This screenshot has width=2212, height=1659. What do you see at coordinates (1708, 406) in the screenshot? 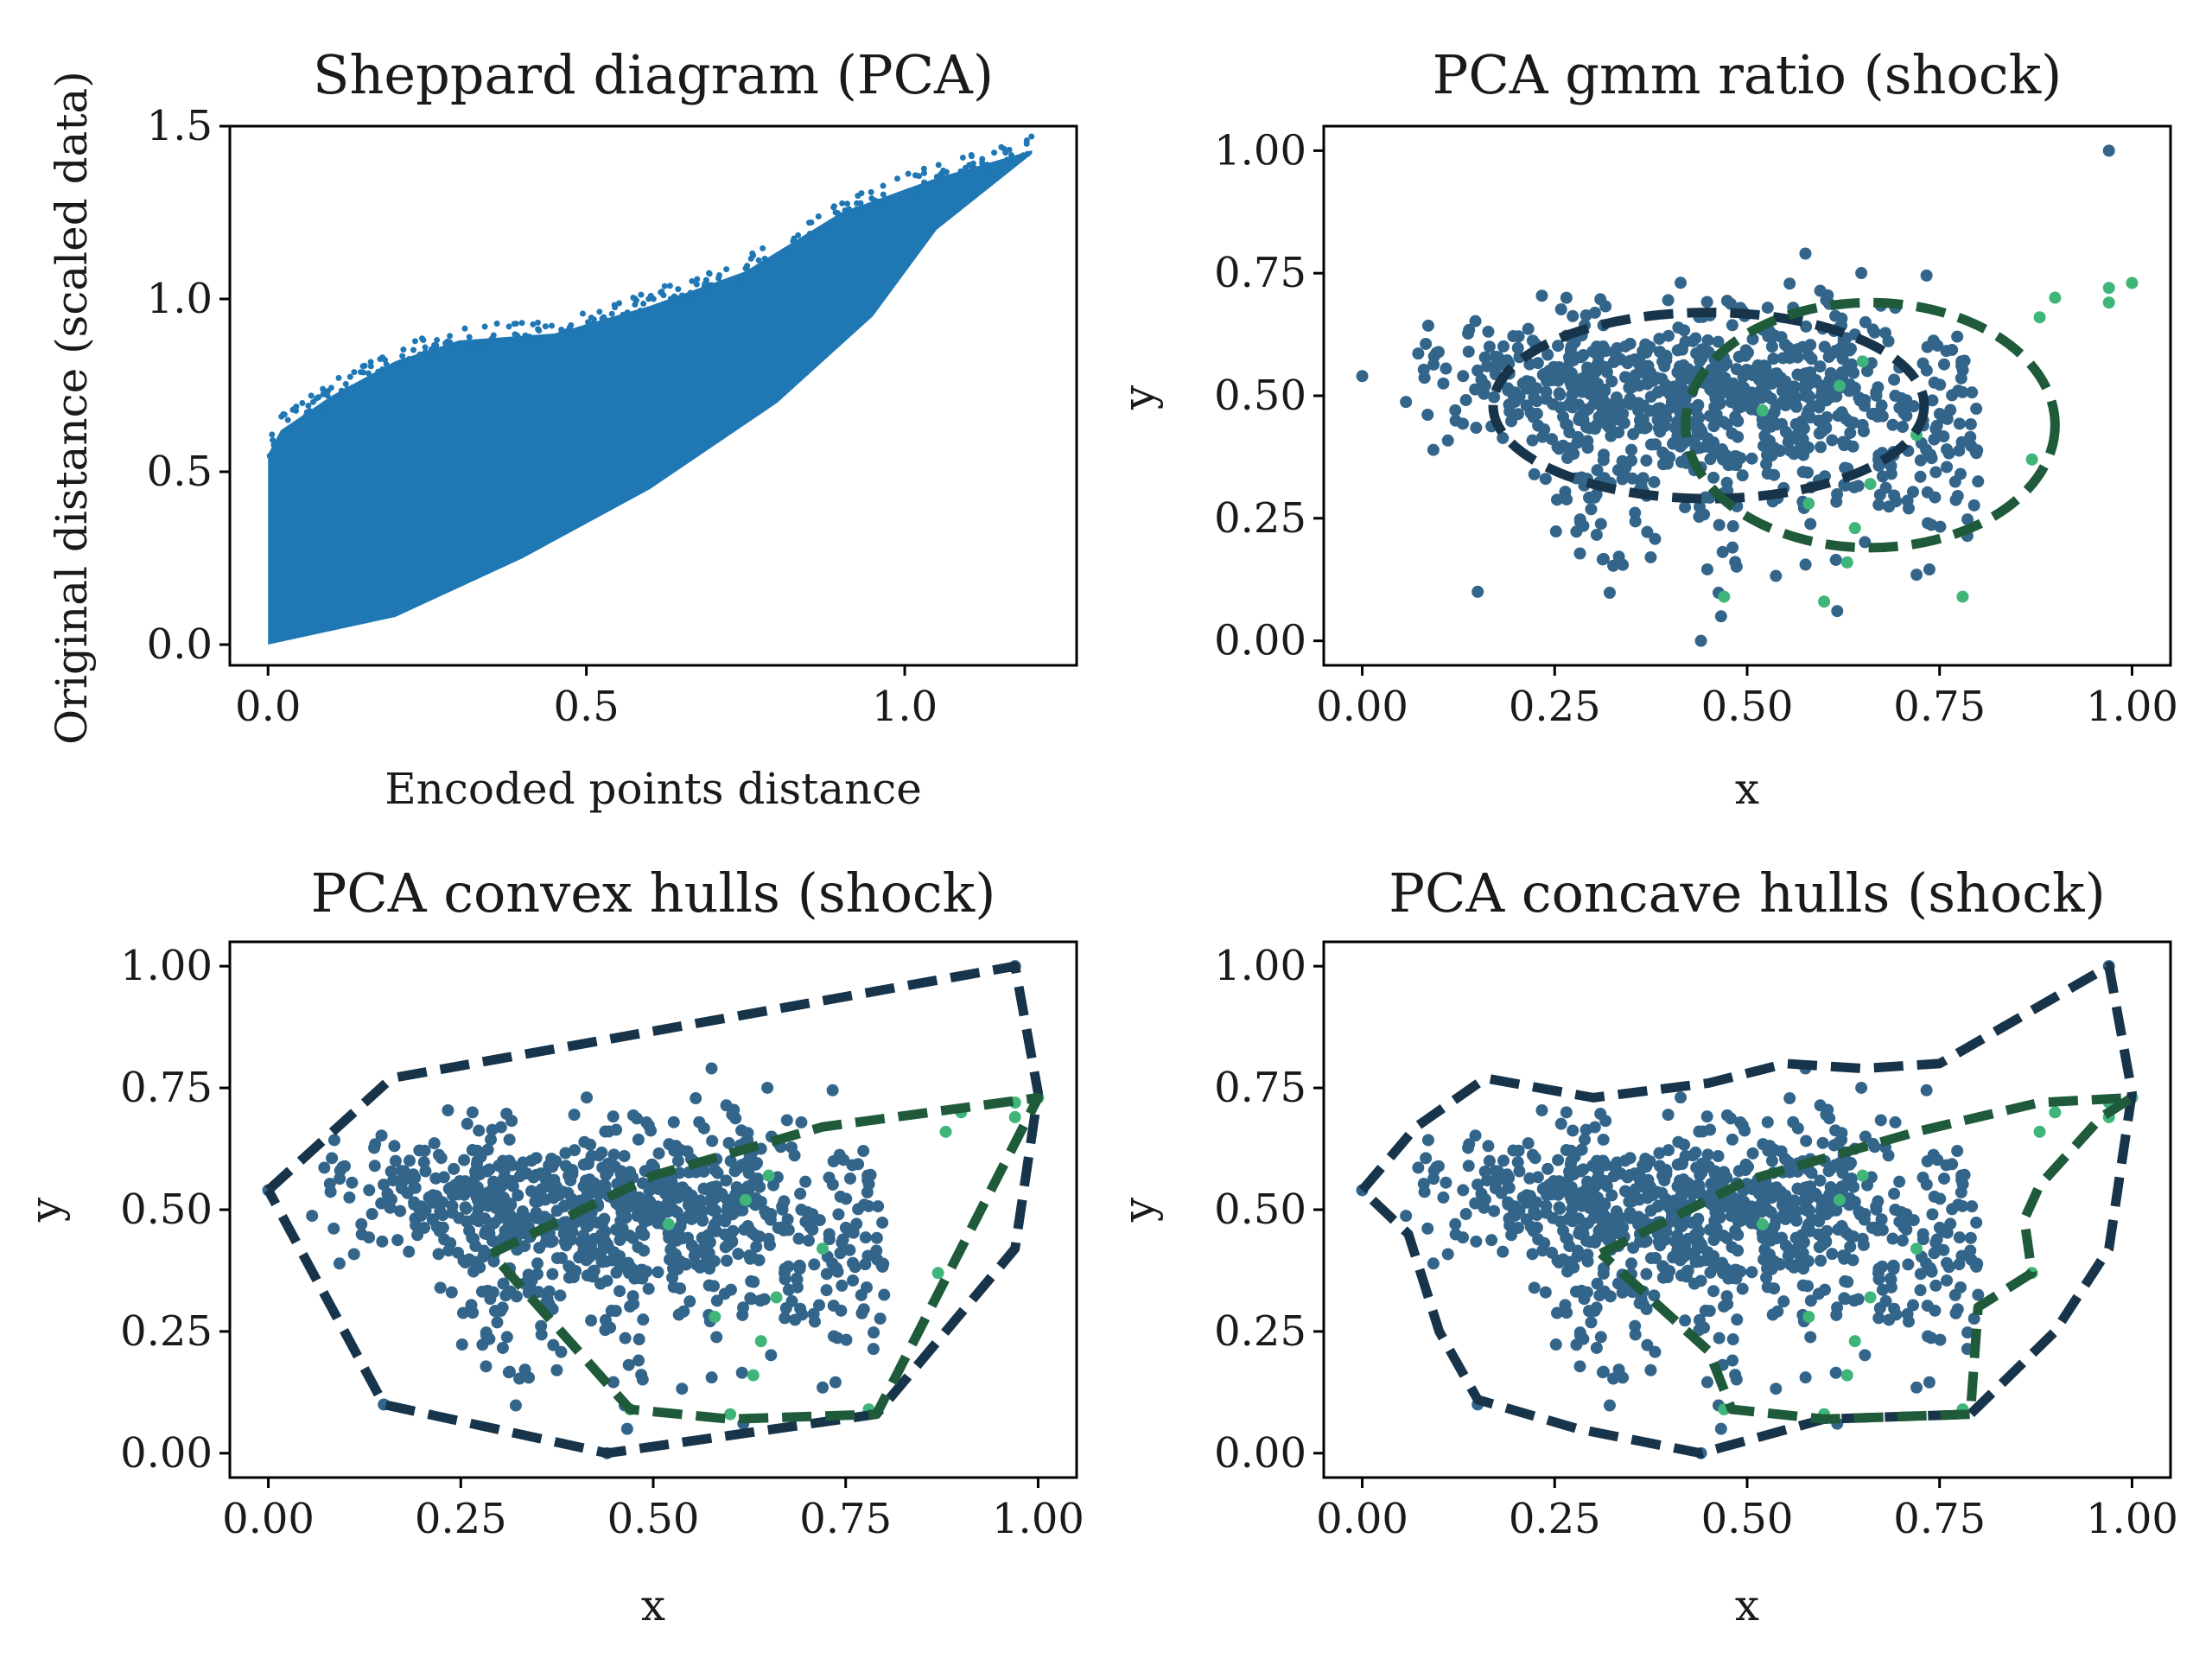
I see `gmm-ellipse-dark` at bounding box center [1708, 406].